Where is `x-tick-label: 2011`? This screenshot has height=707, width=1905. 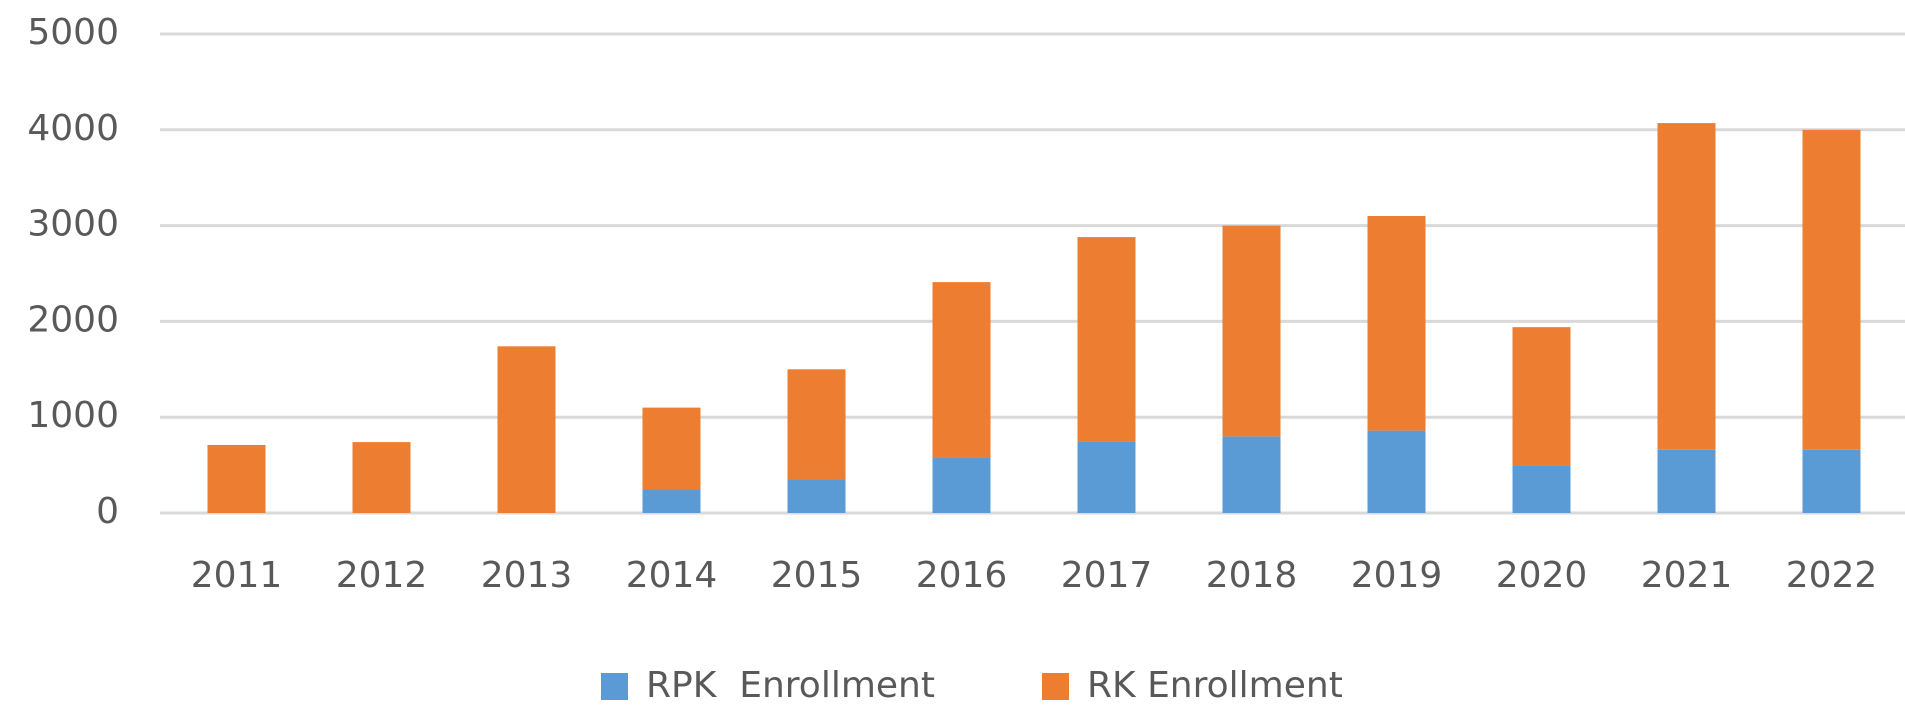 x-tick-label: 2011 is located at coordinates (237, 575).